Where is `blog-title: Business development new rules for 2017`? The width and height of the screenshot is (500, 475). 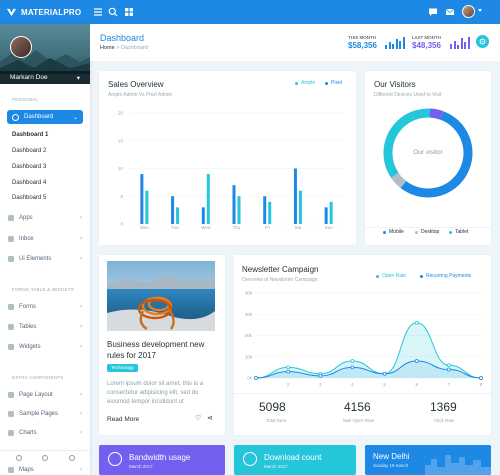 blog-title: Business development new rules for 2017 is located at coordinates (156, 350).